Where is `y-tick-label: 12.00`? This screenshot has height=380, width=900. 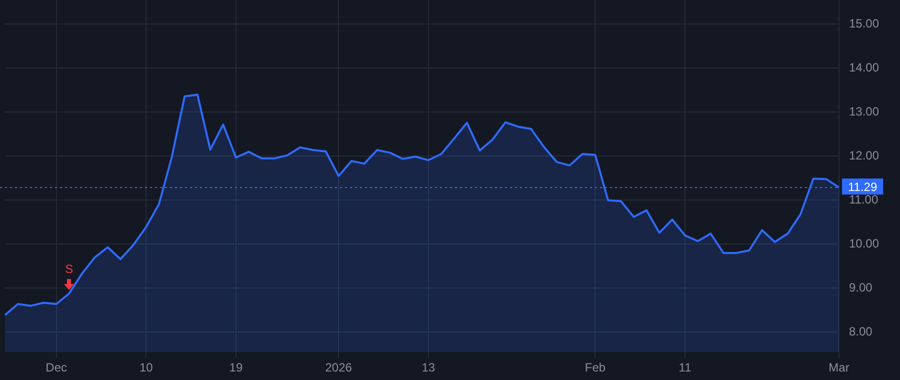
y-tick-label: 12.00 is located at coordinates (864, 155).